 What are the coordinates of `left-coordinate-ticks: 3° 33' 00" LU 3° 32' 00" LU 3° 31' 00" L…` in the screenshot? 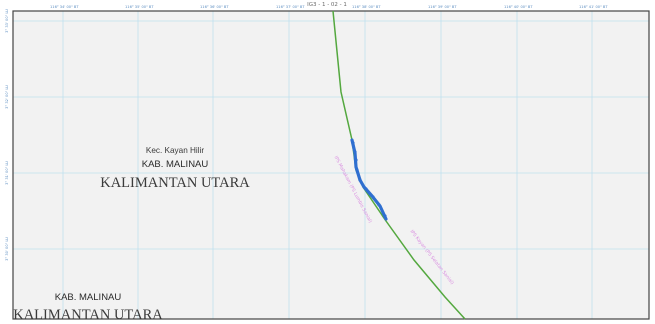 It's located at (7, 135).